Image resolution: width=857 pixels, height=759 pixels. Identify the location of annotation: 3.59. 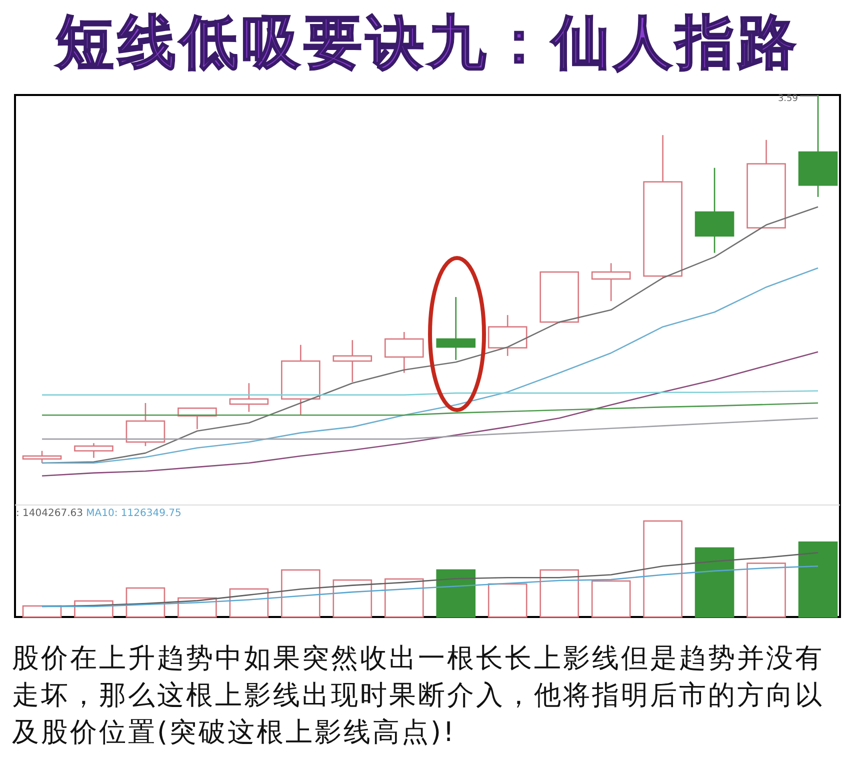
(788, 99).